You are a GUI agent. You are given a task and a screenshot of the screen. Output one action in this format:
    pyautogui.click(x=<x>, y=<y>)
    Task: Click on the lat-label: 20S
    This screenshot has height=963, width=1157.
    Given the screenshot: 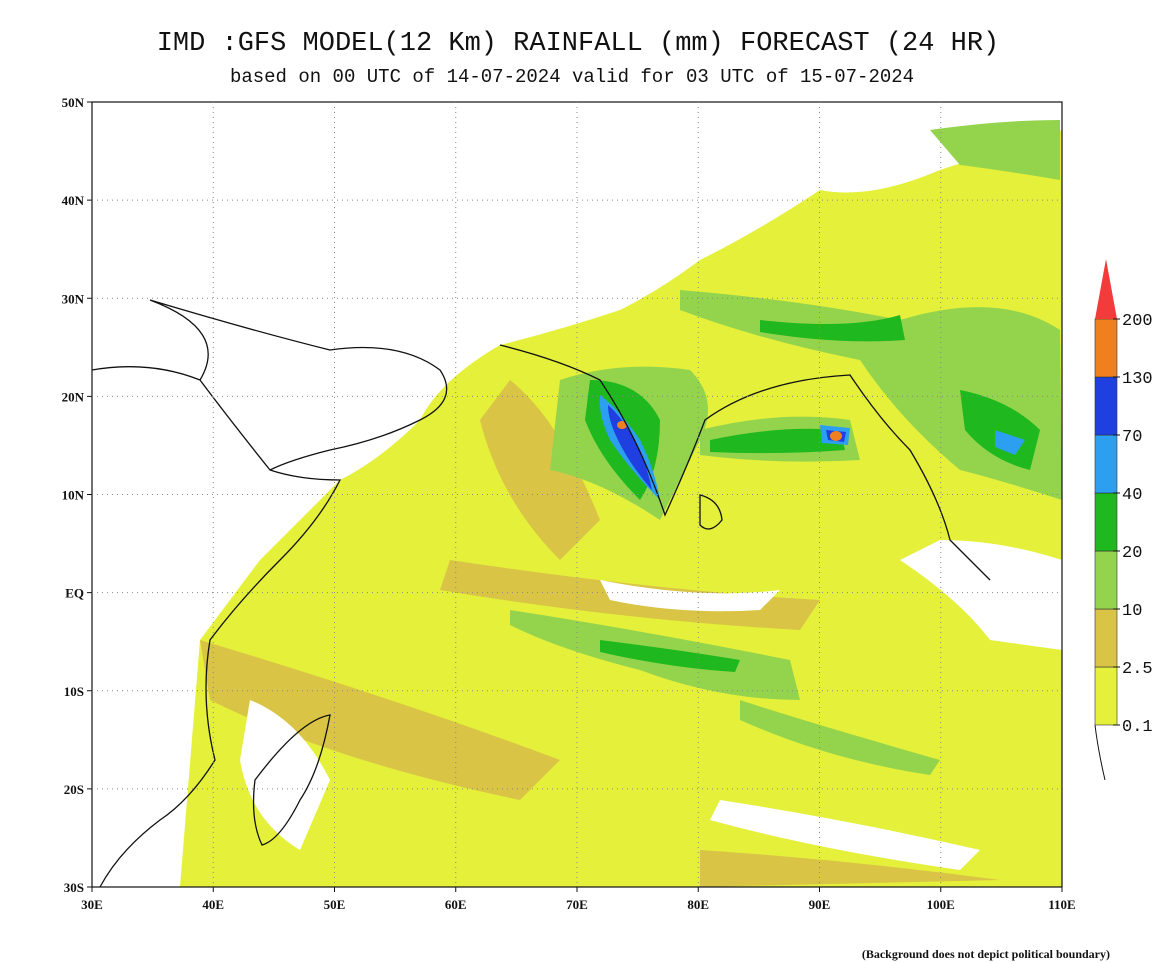 What is the action you would take?
    pyautogui.click(x=74, y=789)
    